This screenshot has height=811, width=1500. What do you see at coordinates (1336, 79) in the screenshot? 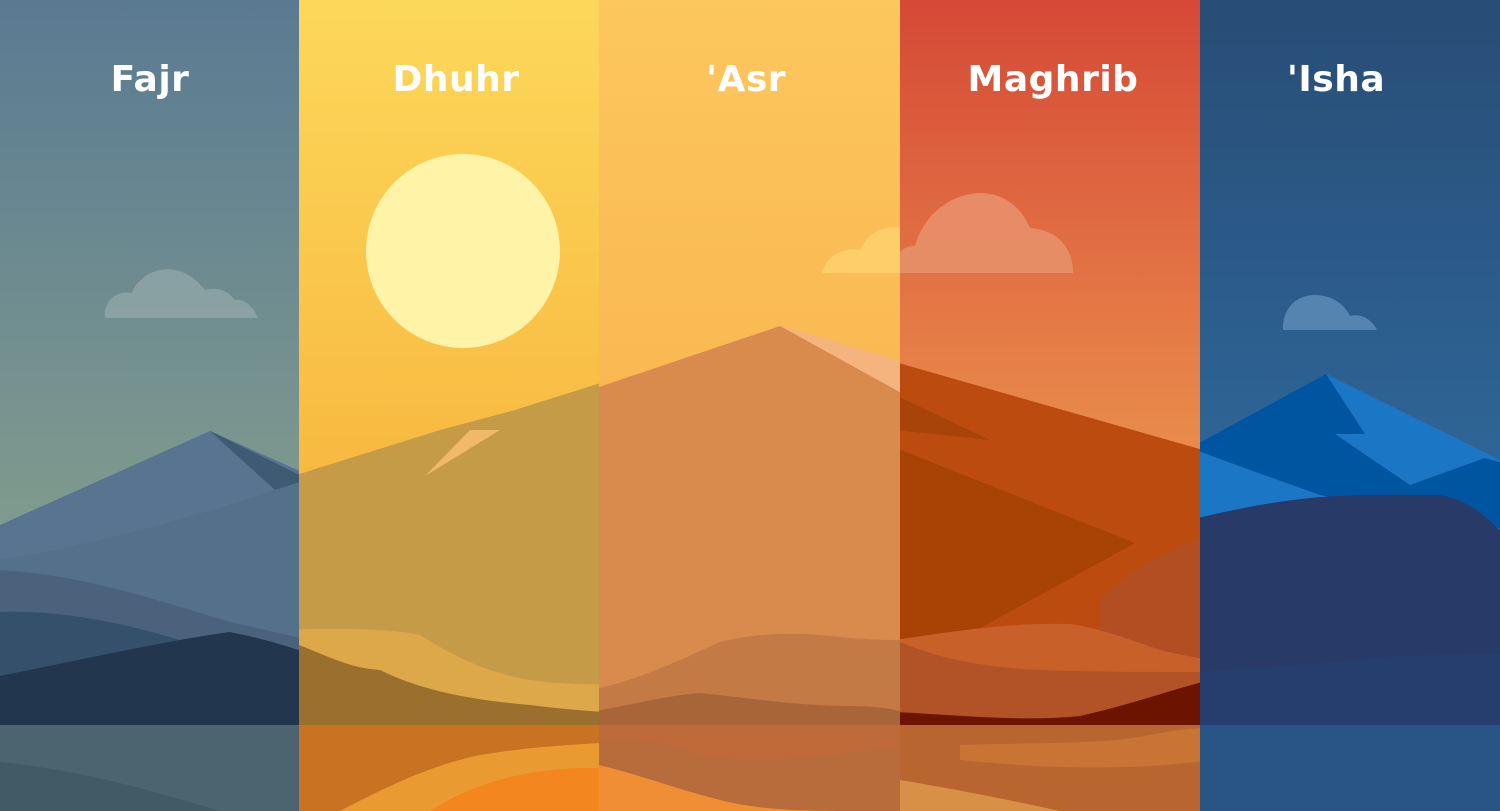
I see `panel-title-isha: 'Isha` at bounding box center [1336, 79].